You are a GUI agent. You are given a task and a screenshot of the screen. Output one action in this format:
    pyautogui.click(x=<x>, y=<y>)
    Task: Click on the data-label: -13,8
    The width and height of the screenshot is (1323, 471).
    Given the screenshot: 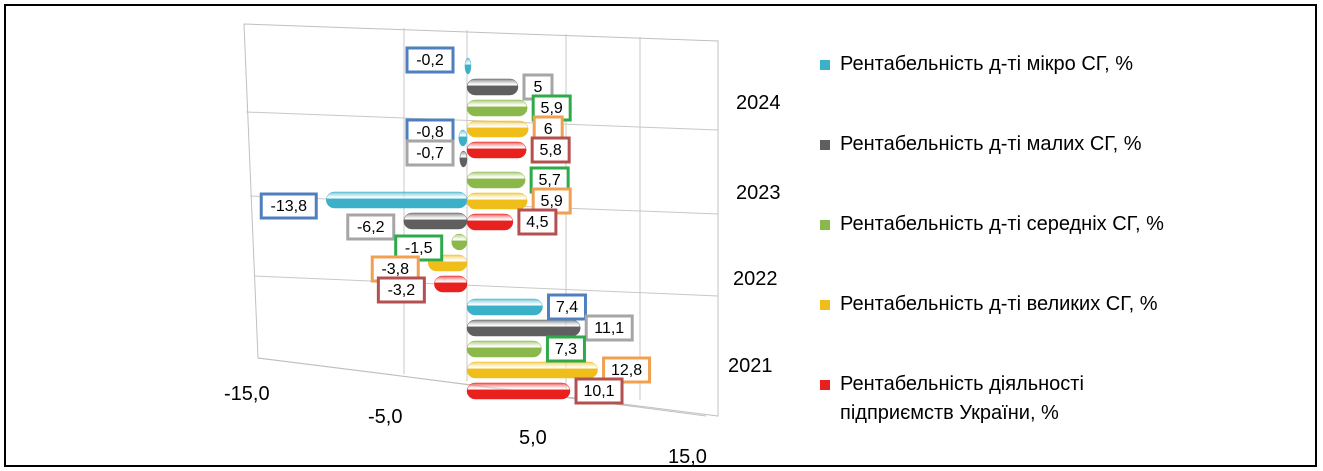 What is the action you would take?
    pyautogui.click(x=289, y=206)
    